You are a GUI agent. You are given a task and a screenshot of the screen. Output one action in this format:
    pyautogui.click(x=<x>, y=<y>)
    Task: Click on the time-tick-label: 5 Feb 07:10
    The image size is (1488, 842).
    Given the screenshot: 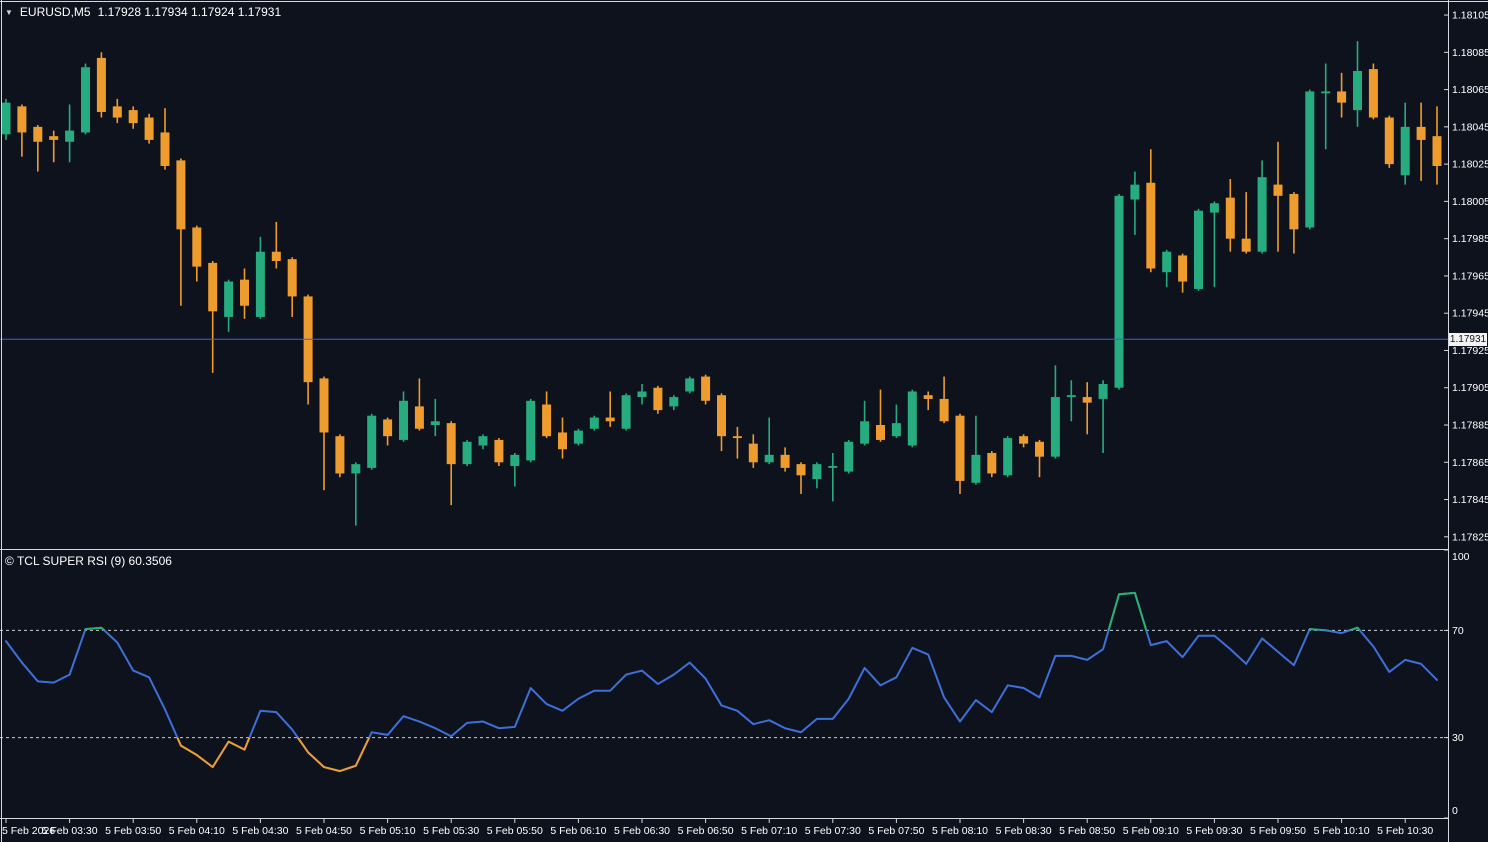 What is the action you would take?
    pyautogui.click(x=769, y=831)
    